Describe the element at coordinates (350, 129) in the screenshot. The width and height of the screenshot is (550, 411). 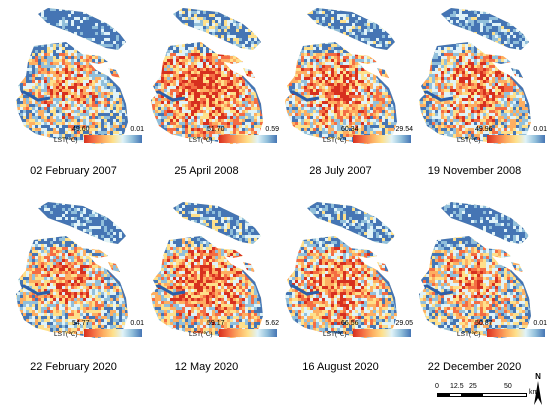
I see `legend-max: 60.34` at that location.